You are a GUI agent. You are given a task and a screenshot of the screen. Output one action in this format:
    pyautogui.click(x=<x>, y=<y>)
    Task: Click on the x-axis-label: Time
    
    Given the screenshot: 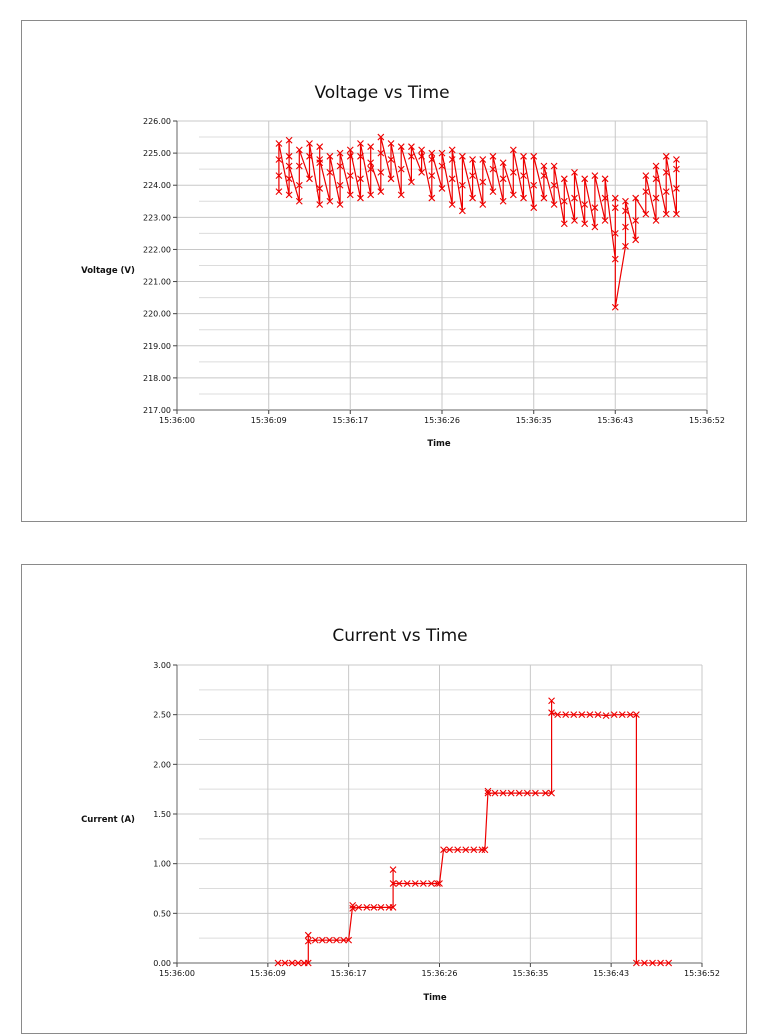 What is the action you would take?
    pyautogui.click(x=435, y=998)
    